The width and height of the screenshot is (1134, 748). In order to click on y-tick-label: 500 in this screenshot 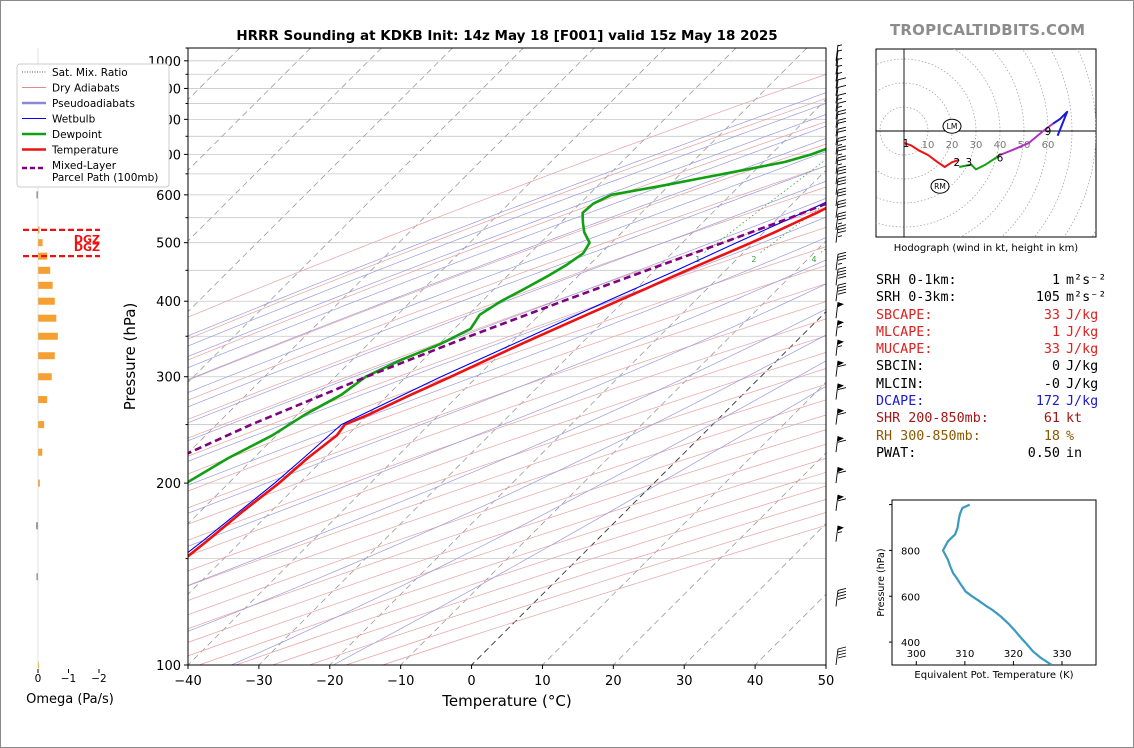, I will do `click(168, 244)`.